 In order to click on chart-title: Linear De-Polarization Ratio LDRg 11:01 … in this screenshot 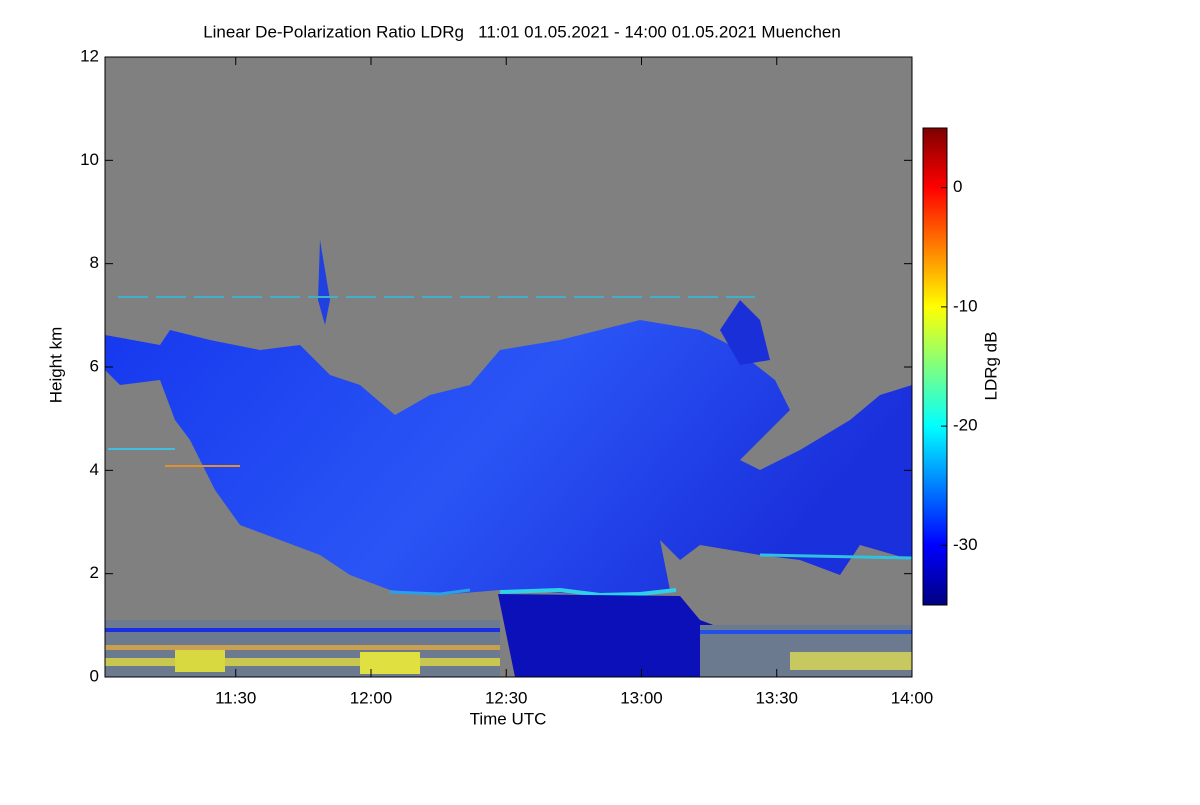, I will do `click(522, 31)`.